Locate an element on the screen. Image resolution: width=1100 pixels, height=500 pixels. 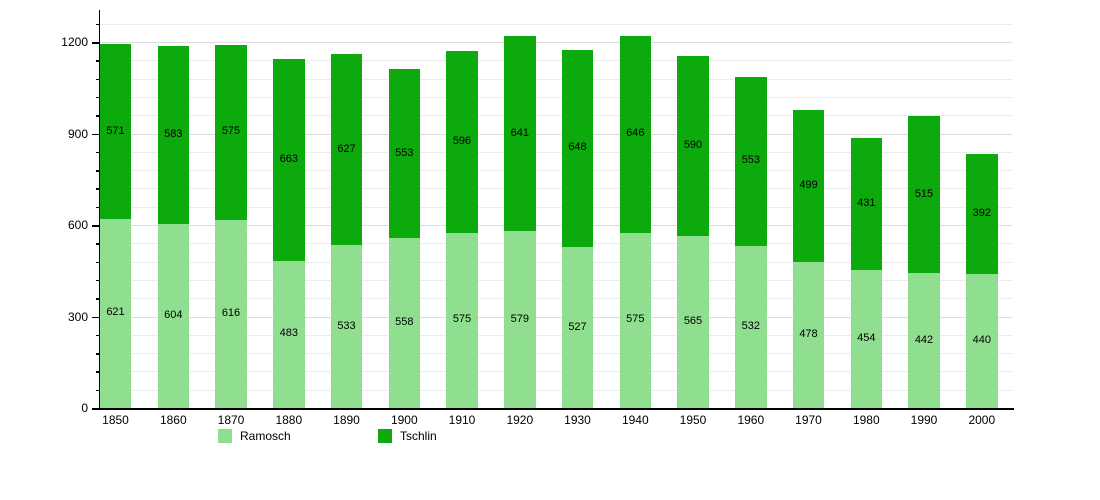
bar-value-label: 442 is located at coordinates (924, 339).